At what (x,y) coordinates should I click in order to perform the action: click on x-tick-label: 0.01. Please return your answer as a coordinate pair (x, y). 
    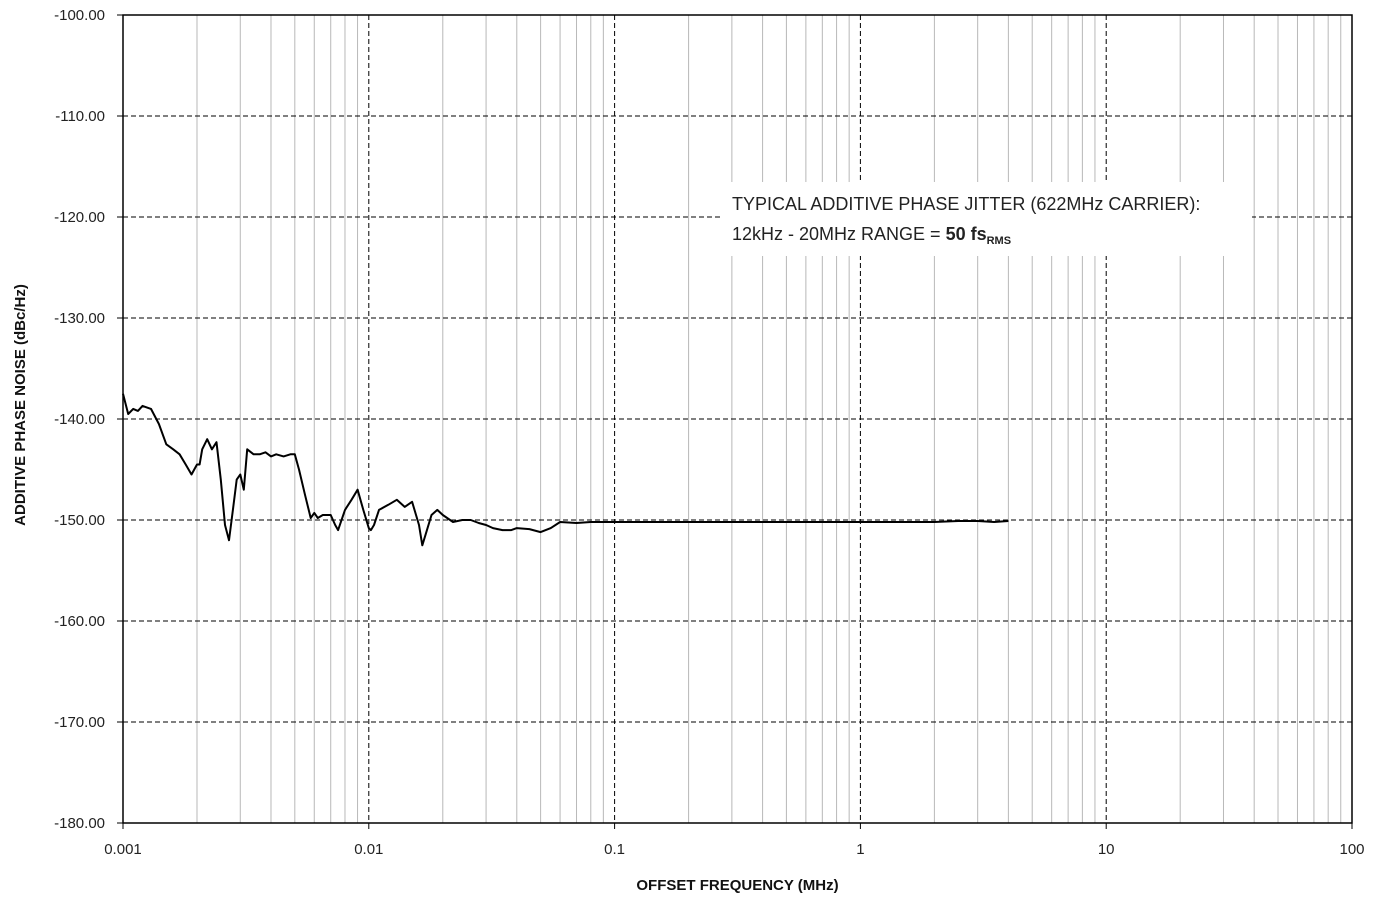
    Looking at the image, I should click on (368, 849).